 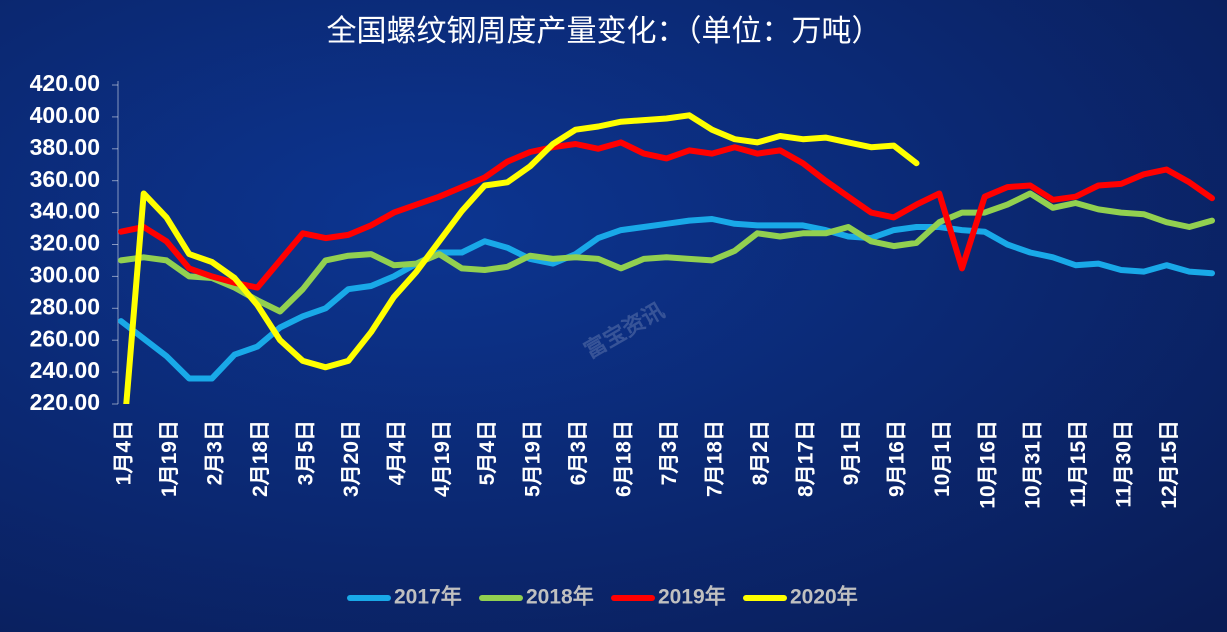 I want to click on y-tick-label: 300.00, so click(x=65, y=274).